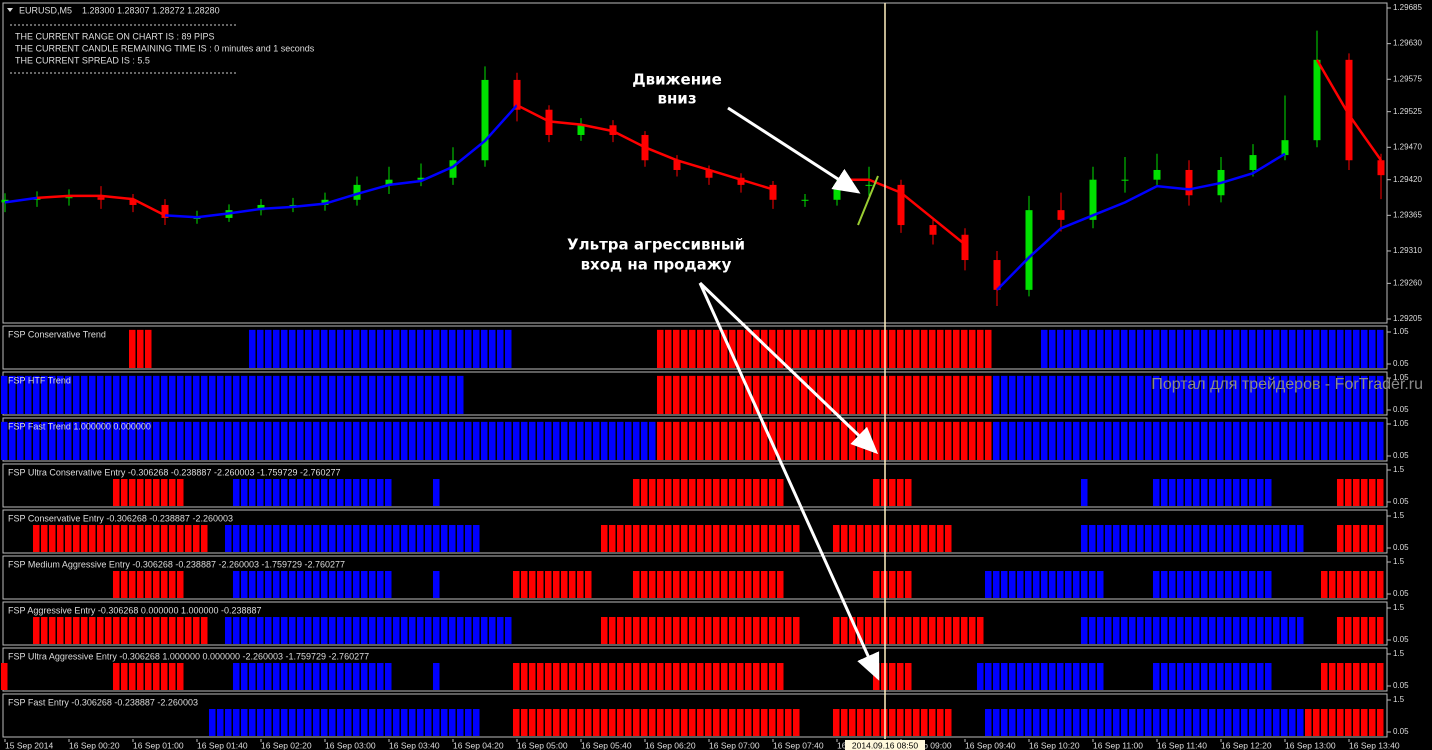  What do you see at coordinates (115, 36) in the screenshot?
I see `info-line: THE CURRENT RANGE ON CHART IS : 89 PIPS` at bounding box center [115, 36].